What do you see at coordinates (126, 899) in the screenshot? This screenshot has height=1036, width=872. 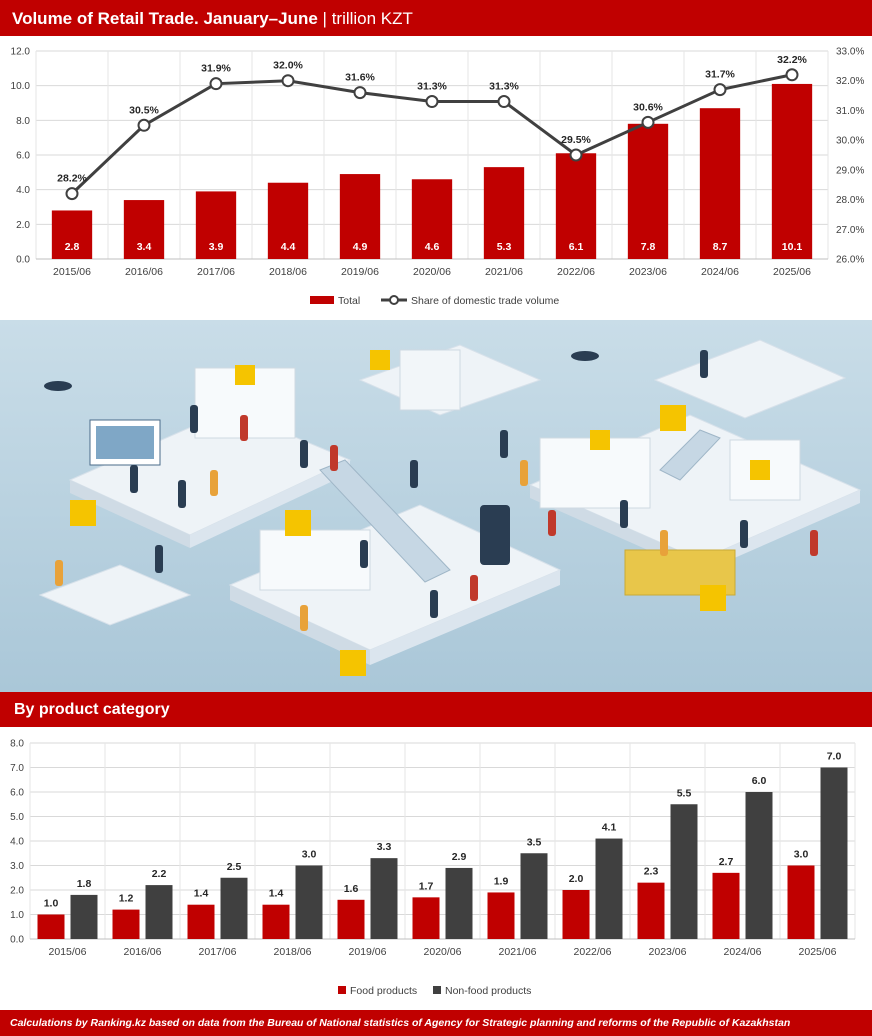 I see `bar-food-label: 1.2` at bounding box center [126, 899].